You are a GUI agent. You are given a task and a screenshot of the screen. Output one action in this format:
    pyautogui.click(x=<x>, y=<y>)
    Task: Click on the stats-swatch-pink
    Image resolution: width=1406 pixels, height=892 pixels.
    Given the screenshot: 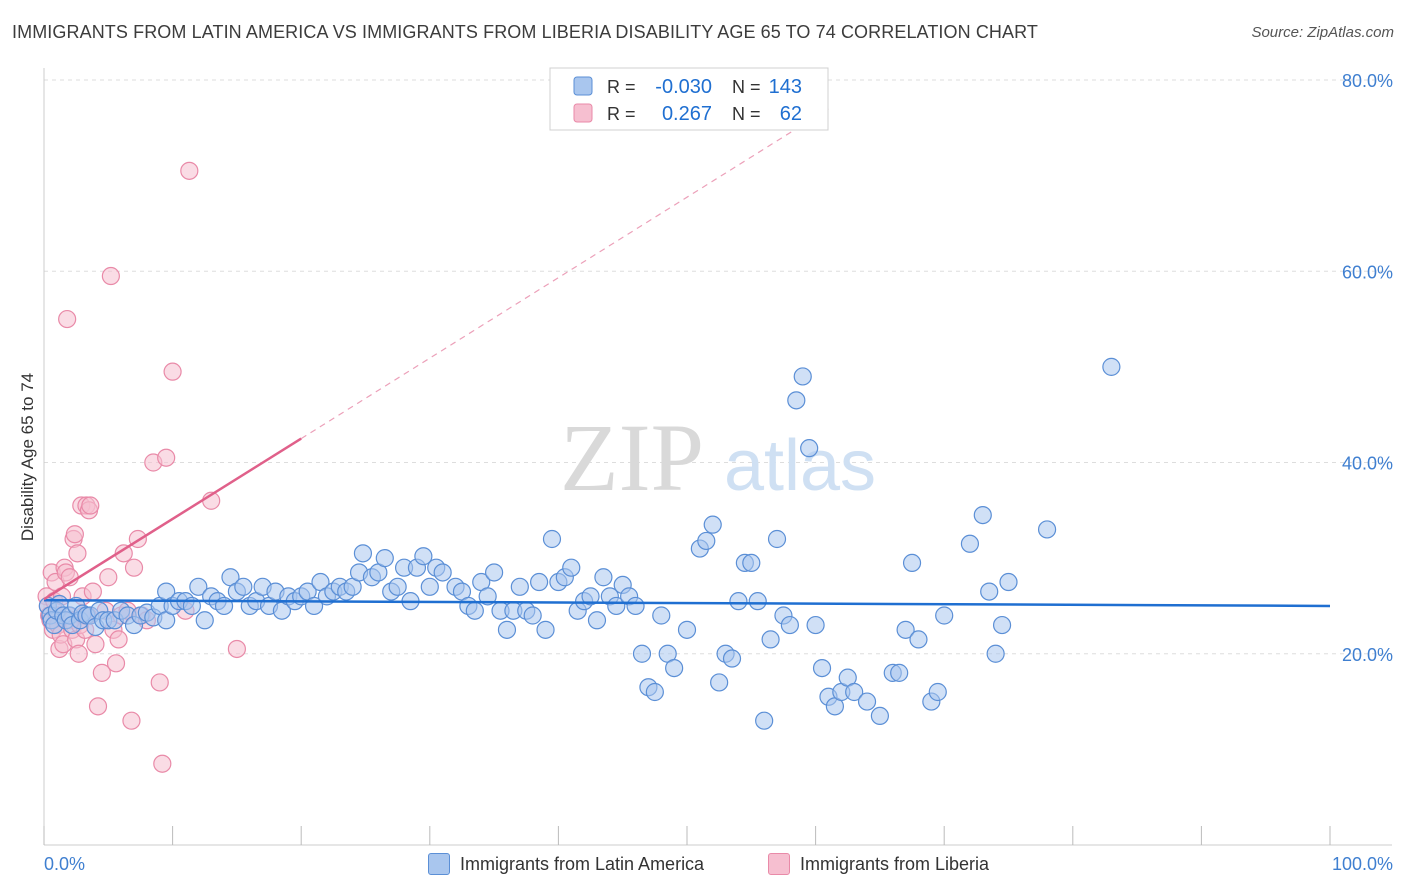 What is the action you would take?
    pyautogui.click(x=583, y=113)
    